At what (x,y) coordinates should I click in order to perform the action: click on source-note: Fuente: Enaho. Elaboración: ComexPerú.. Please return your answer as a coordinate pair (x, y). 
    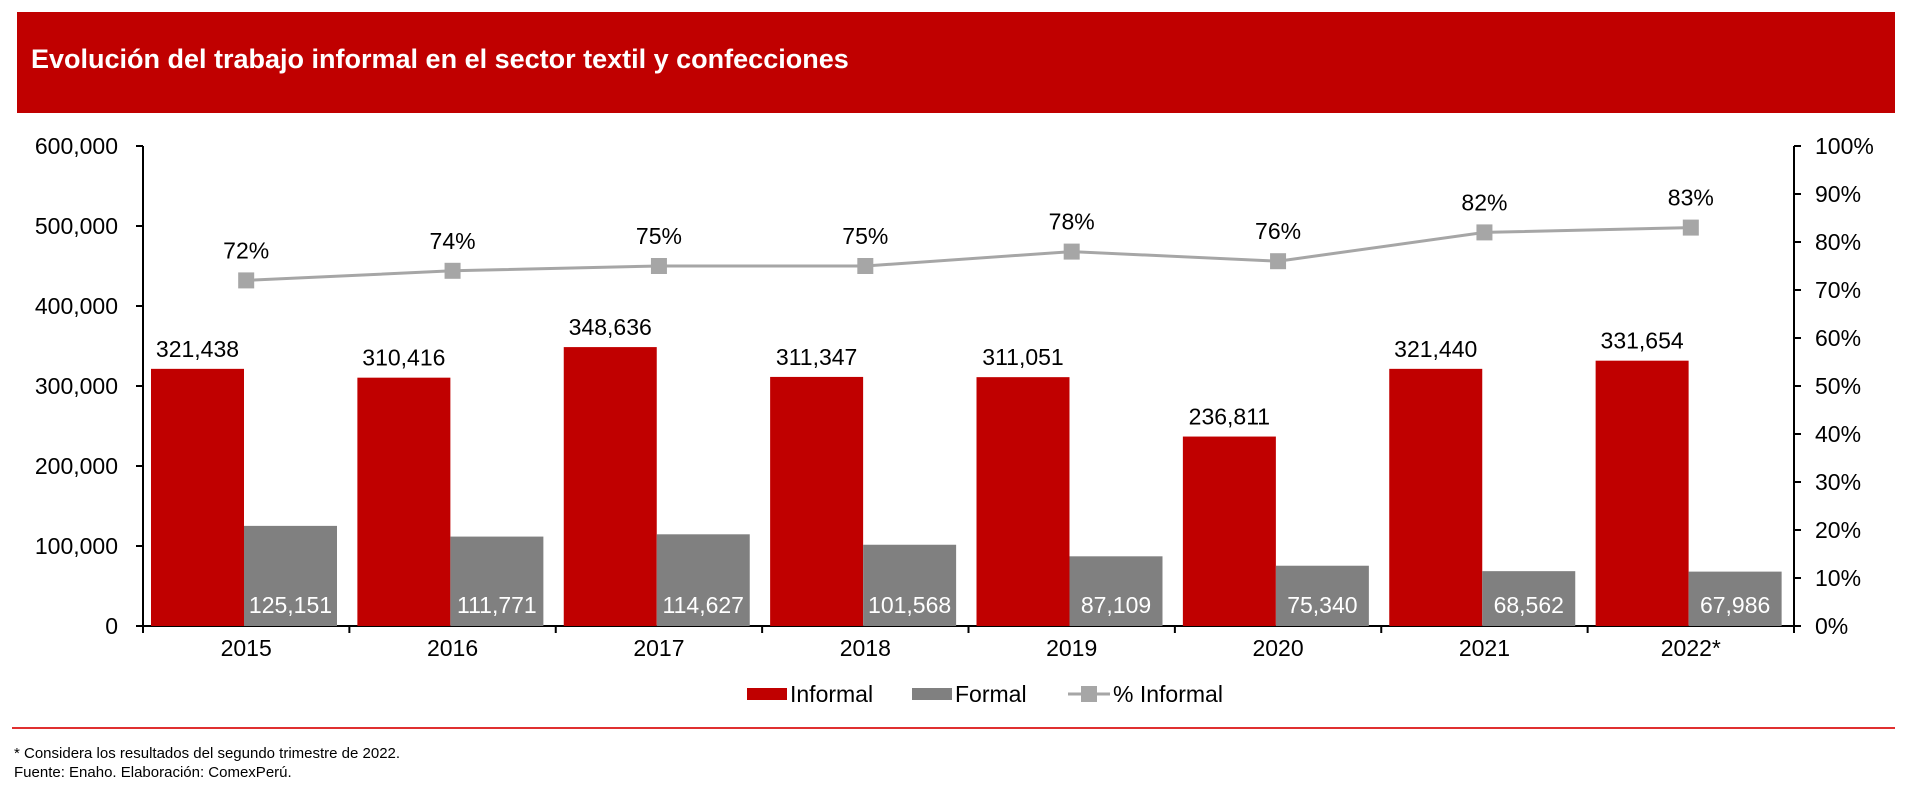
    Looking at the image, I should click on (153, 772).